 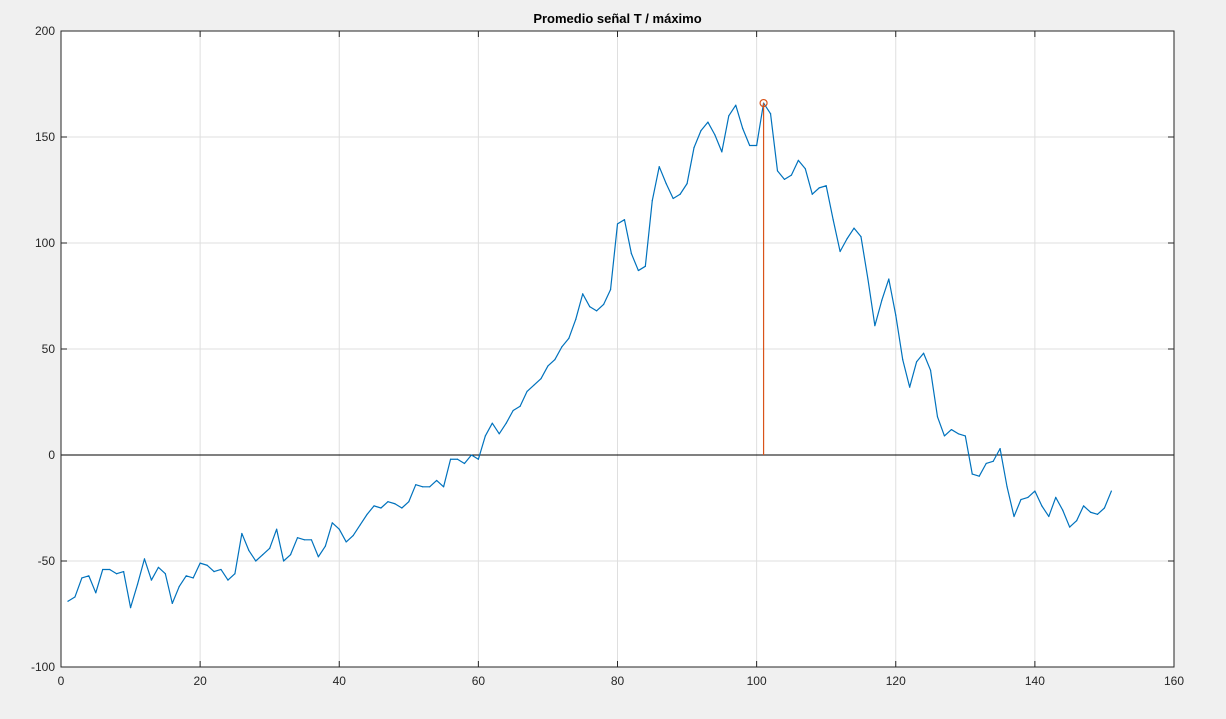 What do you see at coordinates (47, 561) in the screenshot?
I see `y-tick-label: -50` at bounding box center [47, 561].